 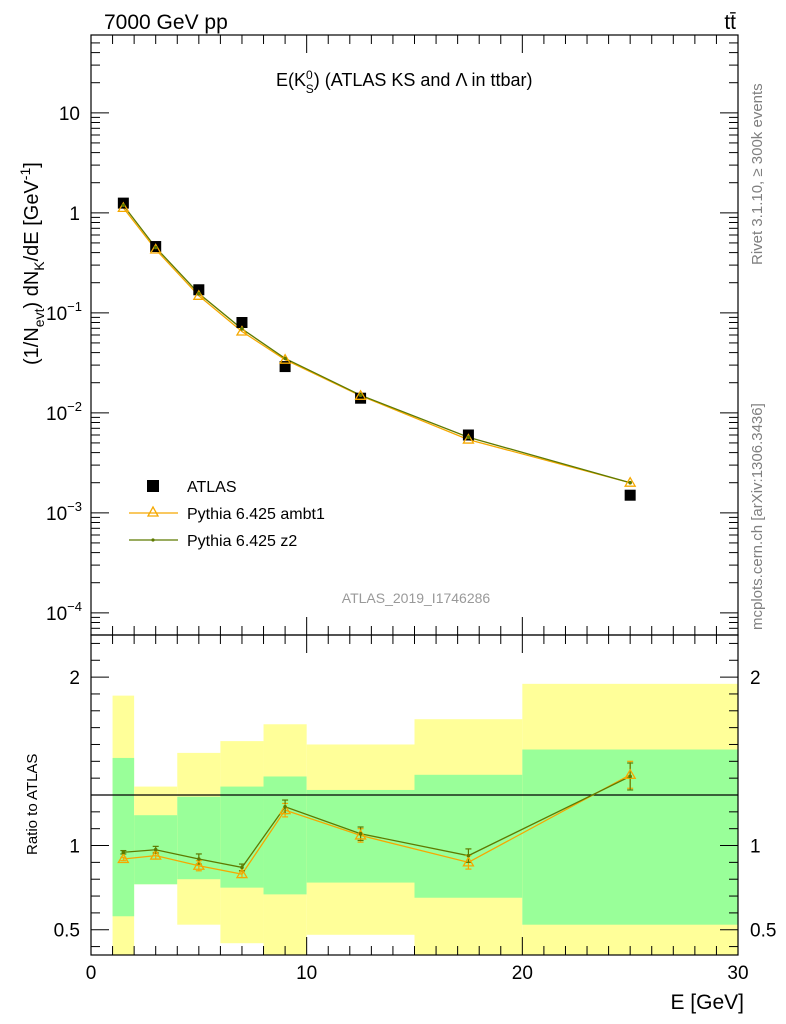 What do you see at coordinates (153, 540) in the screenshot?
I see `legend-marker-z2` at bounding box center [153, 540].